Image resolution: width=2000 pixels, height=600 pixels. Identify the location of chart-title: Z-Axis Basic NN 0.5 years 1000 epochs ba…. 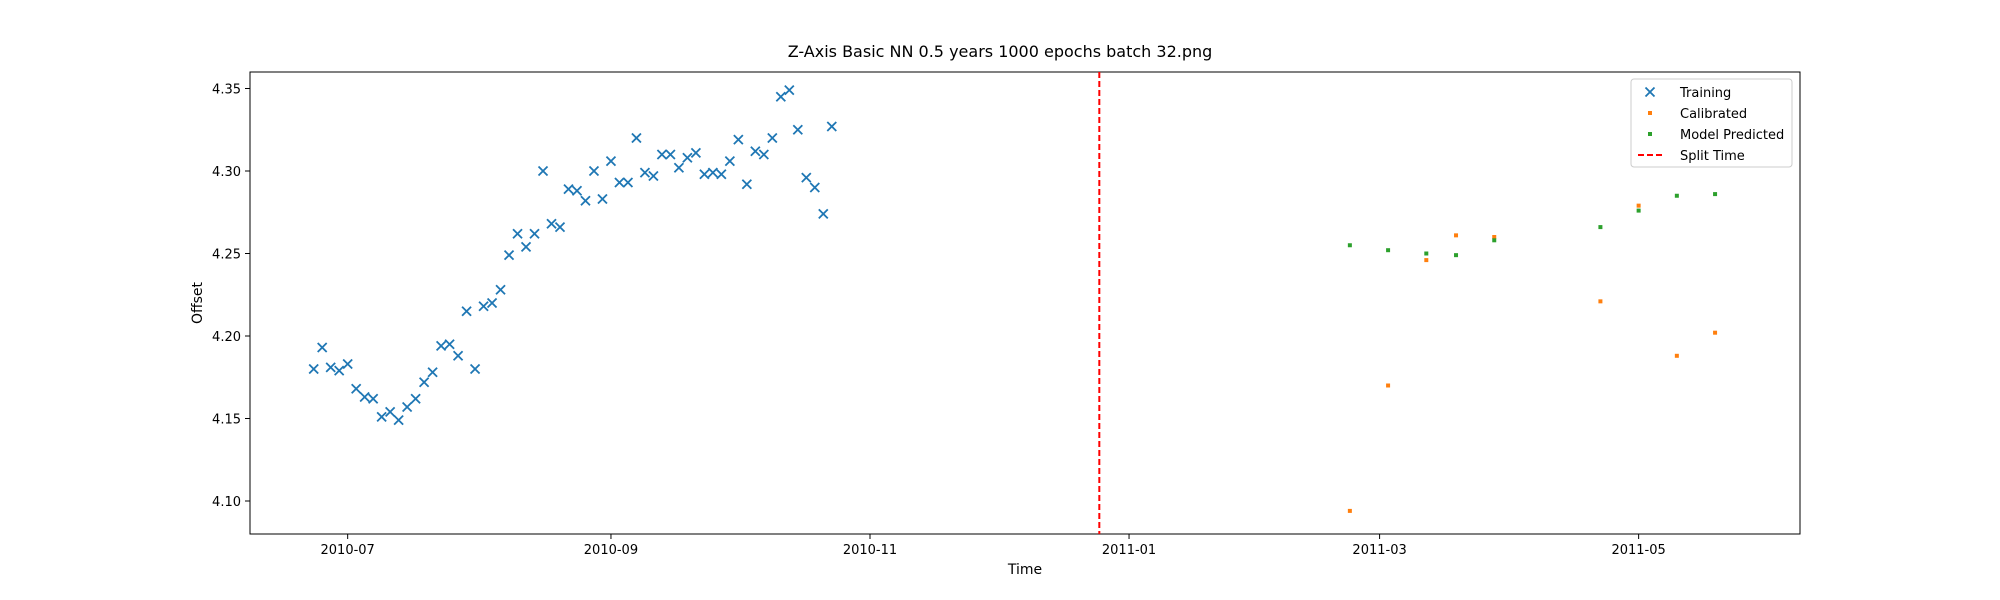
(1000, 51).